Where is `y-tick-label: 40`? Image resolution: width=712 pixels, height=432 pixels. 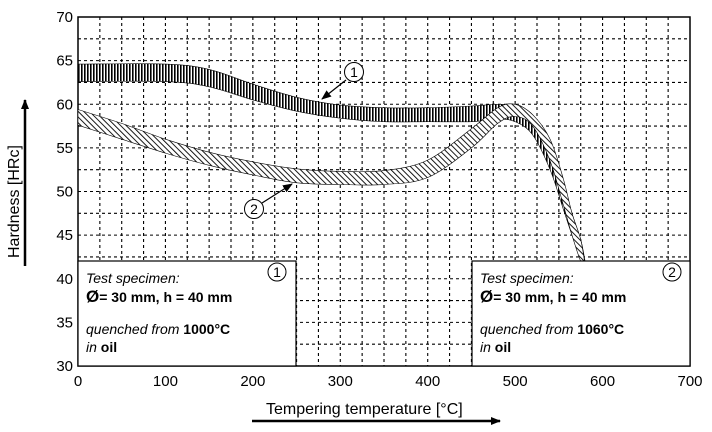
y-tick-label: 40 is located at coordinates (64, 279).